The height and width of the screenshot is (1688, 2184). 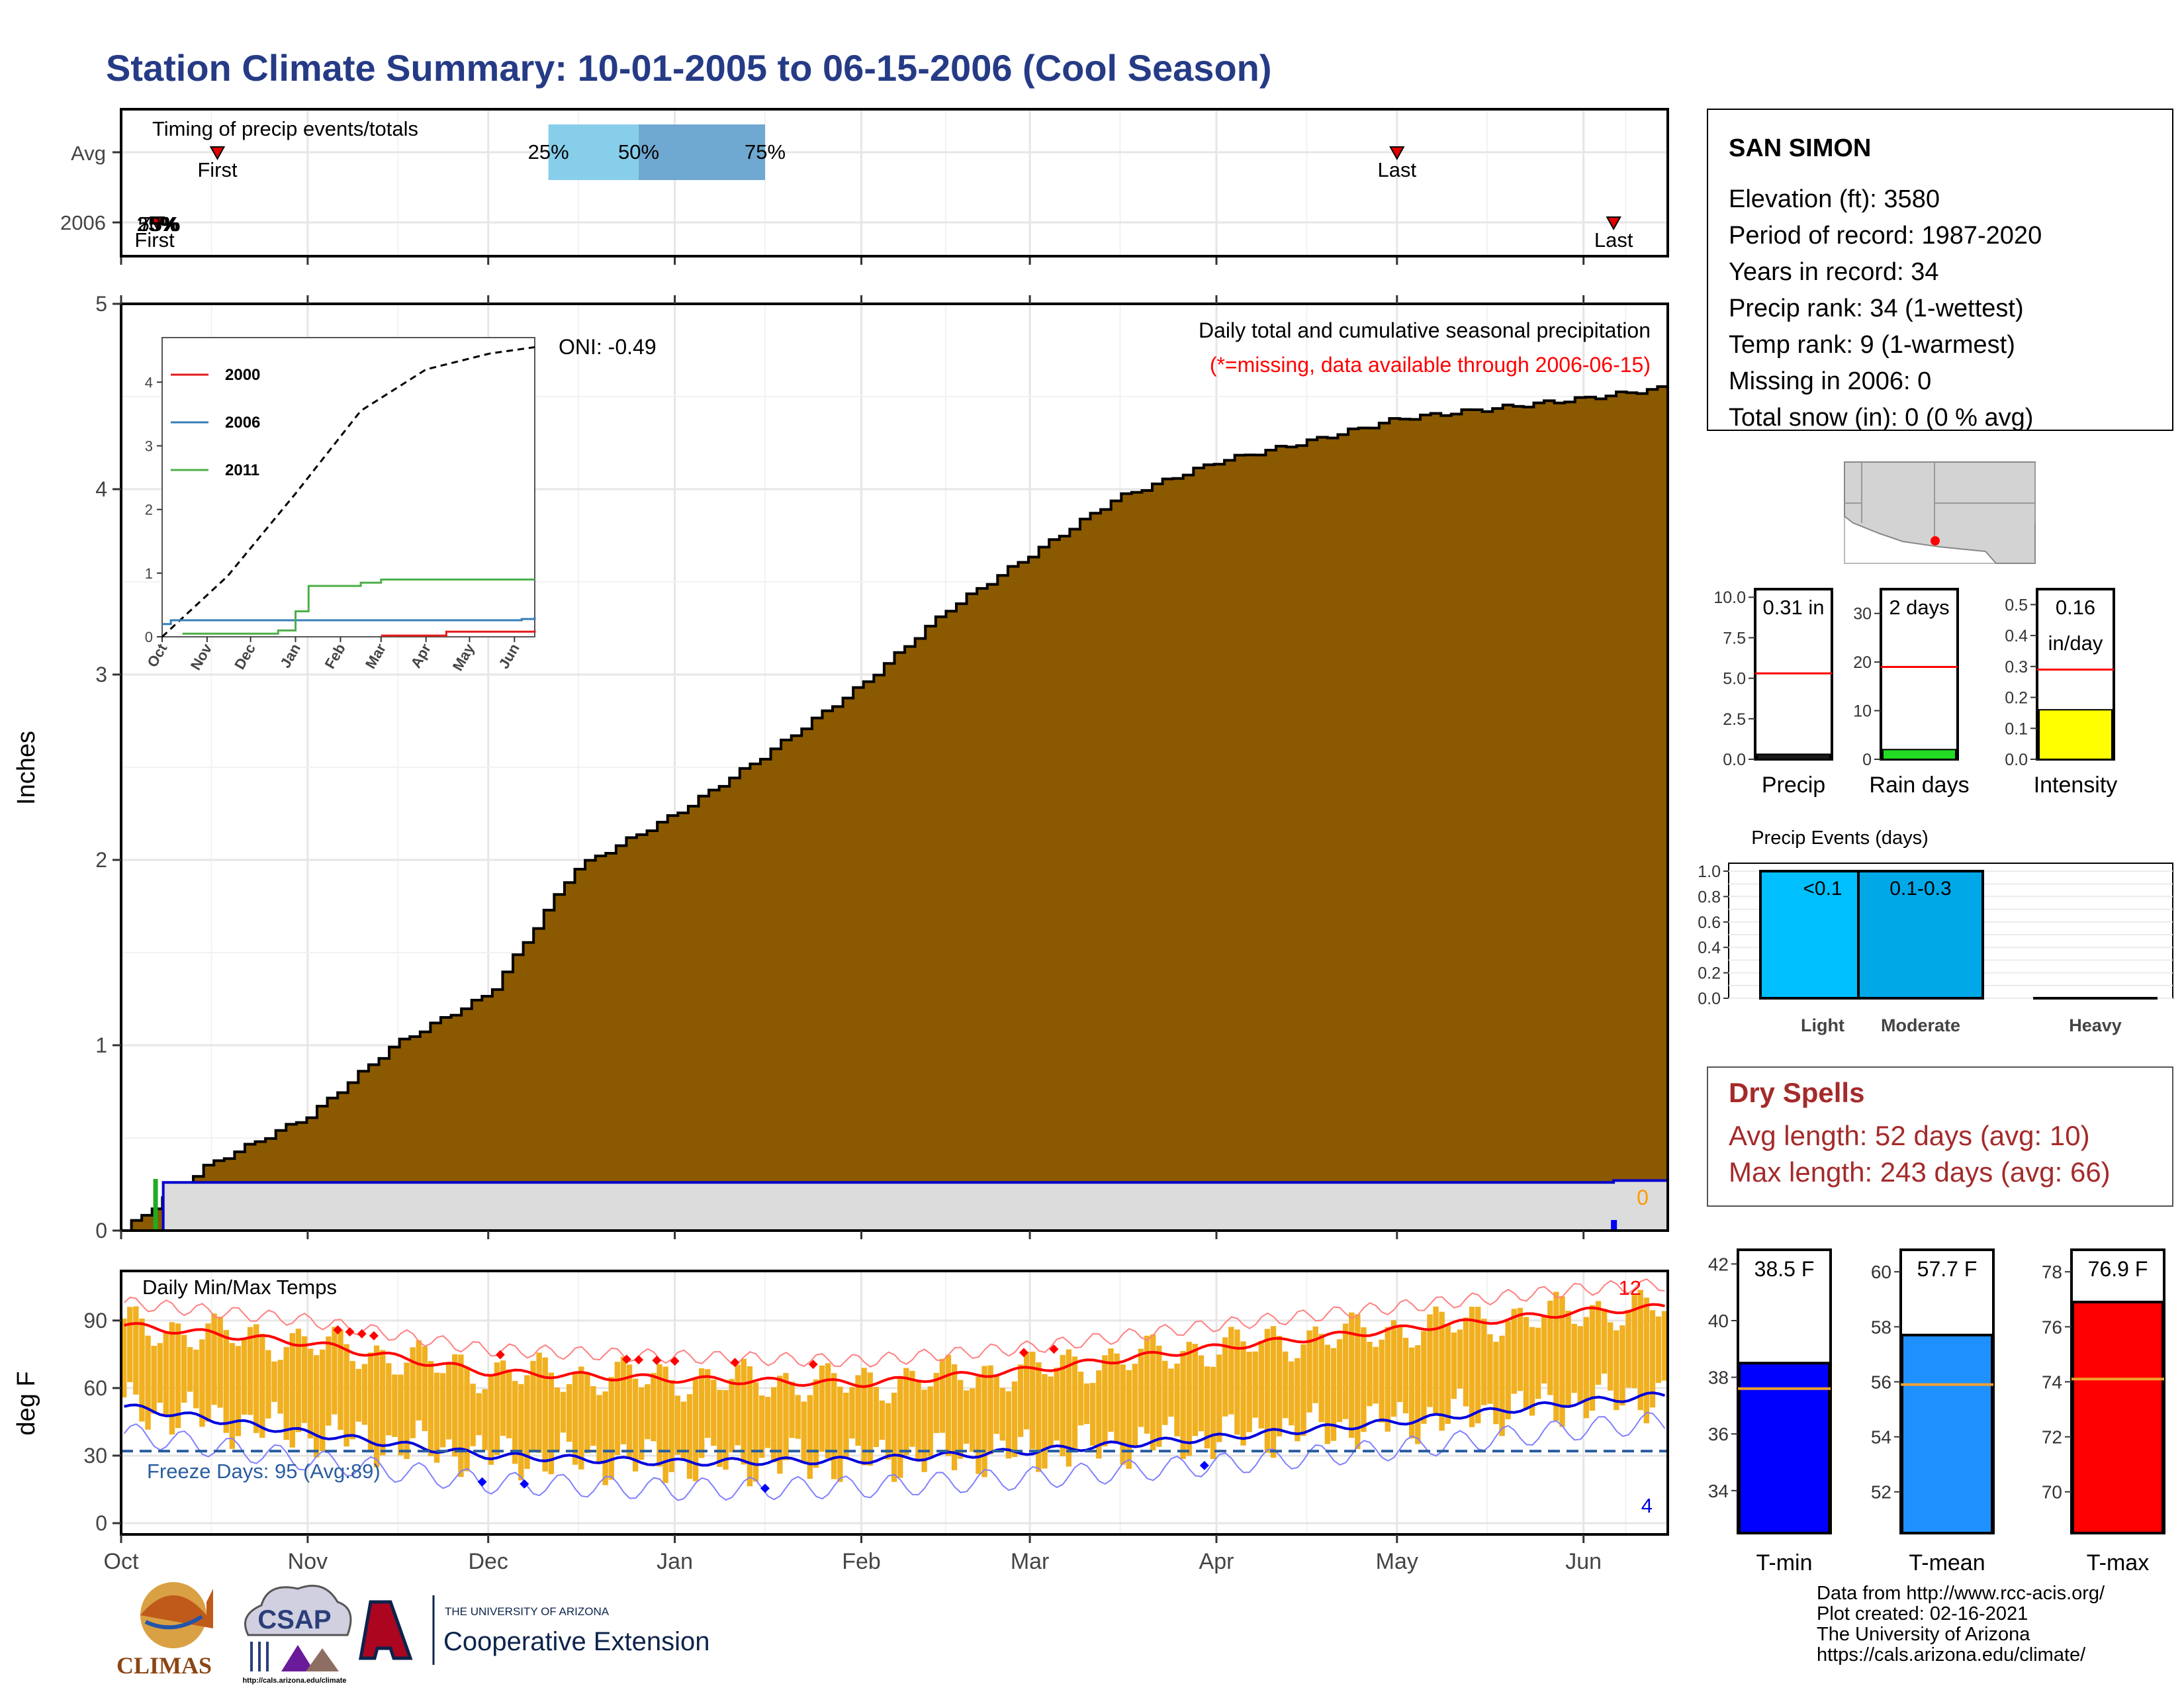 What do you see at coordinates (101, 1523) in the screenshot?
I see `temp-y-tick-label: 0` at bounding box center [101, 1523].